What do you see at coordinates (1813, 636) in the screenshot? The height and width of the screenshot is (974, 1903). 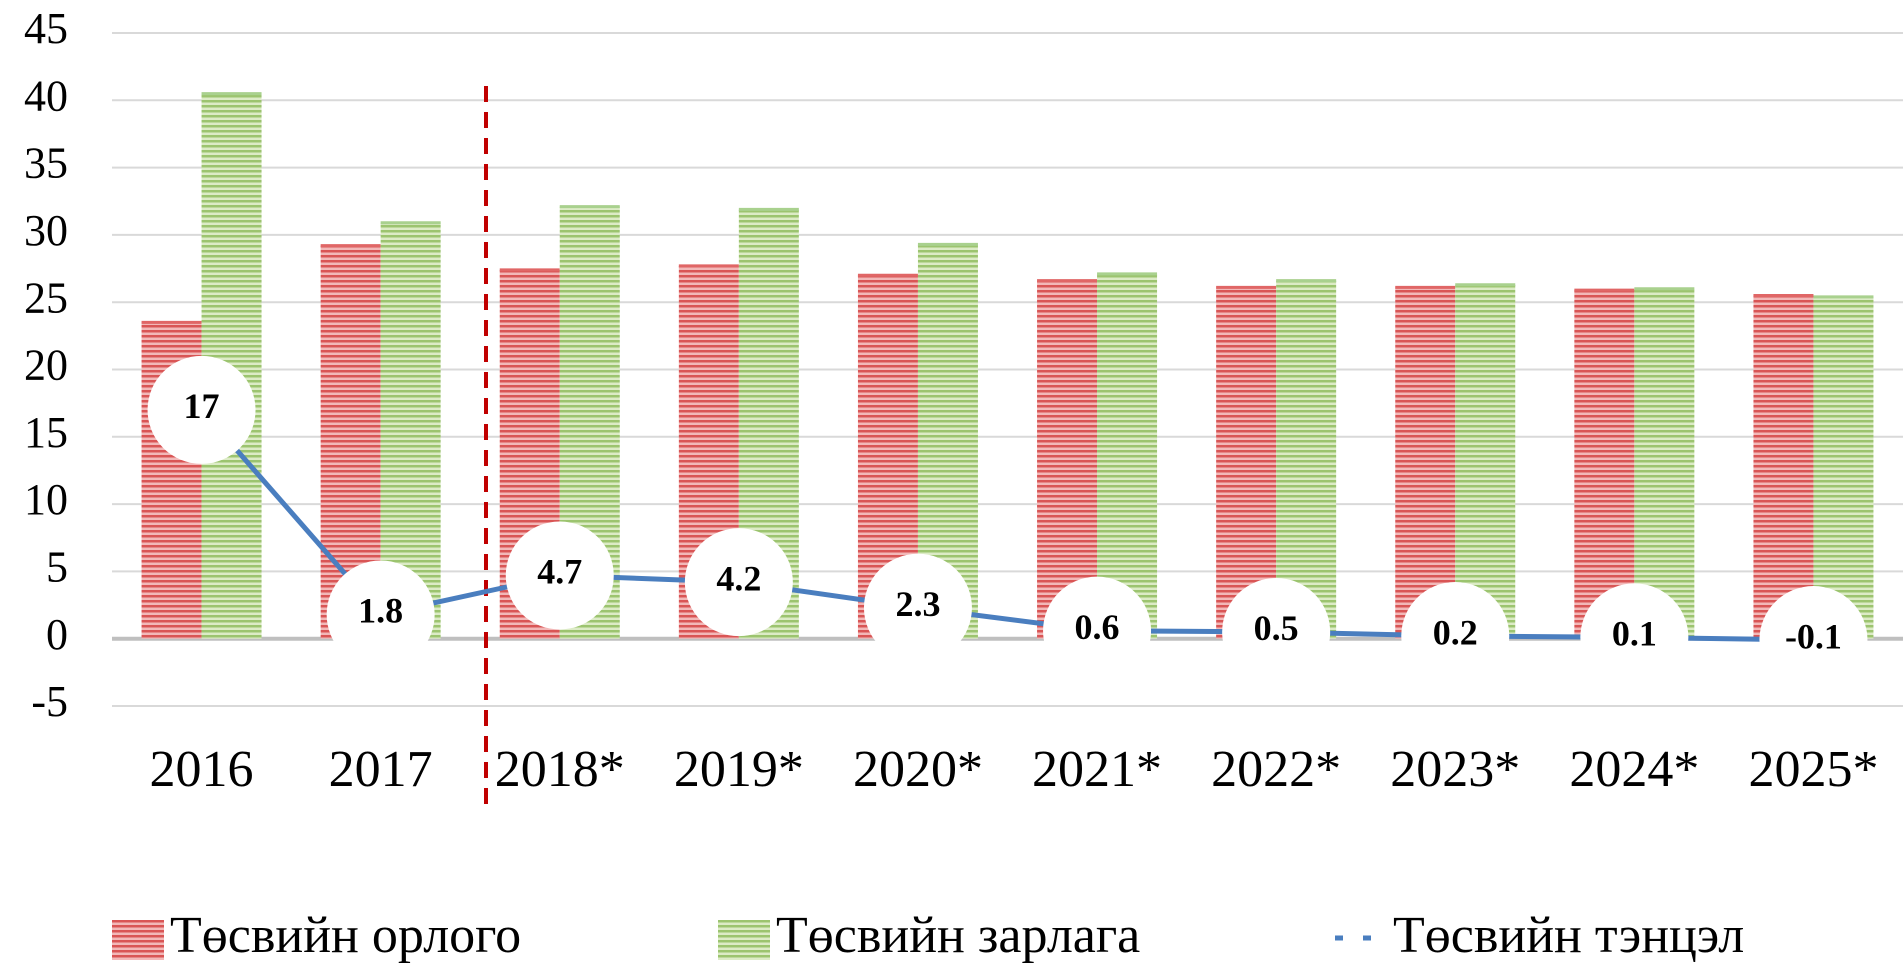 I see `data-label: -0.1` at bounding box center [1813, 636].